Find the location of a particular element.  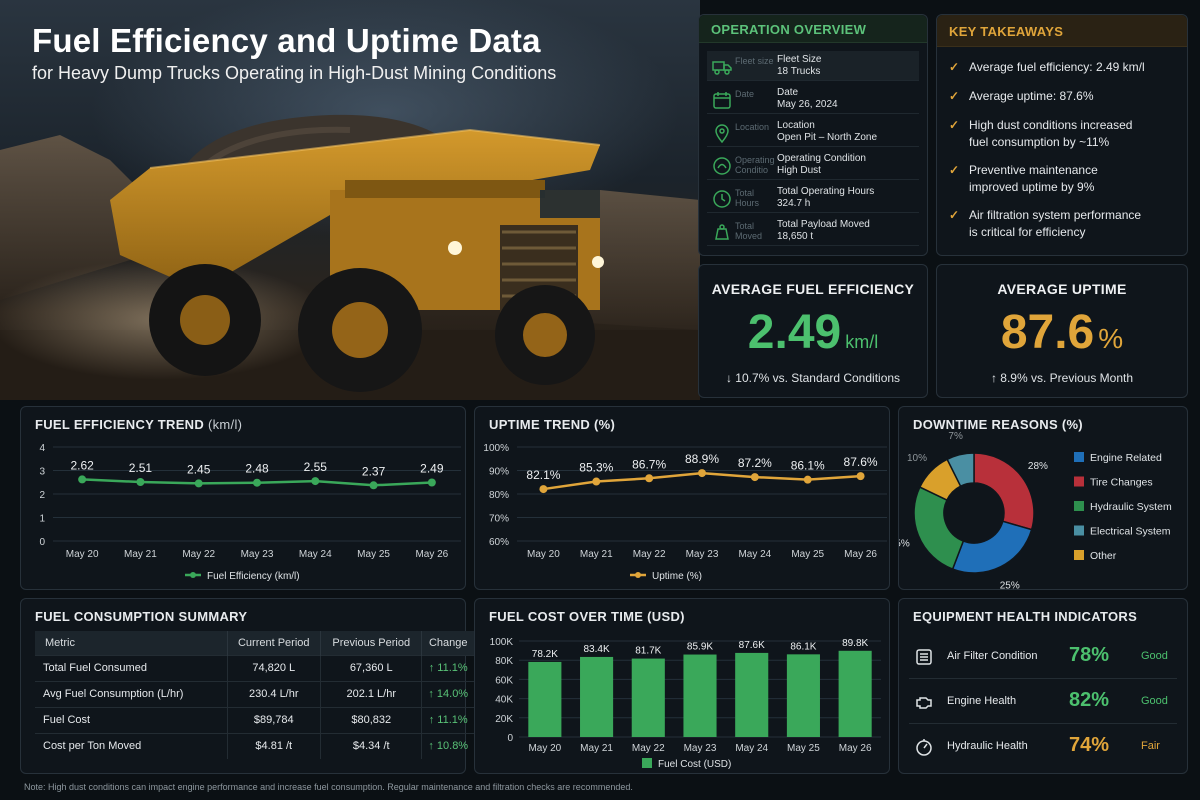

data-label: 88.9% is located at coordinates (702, 459).